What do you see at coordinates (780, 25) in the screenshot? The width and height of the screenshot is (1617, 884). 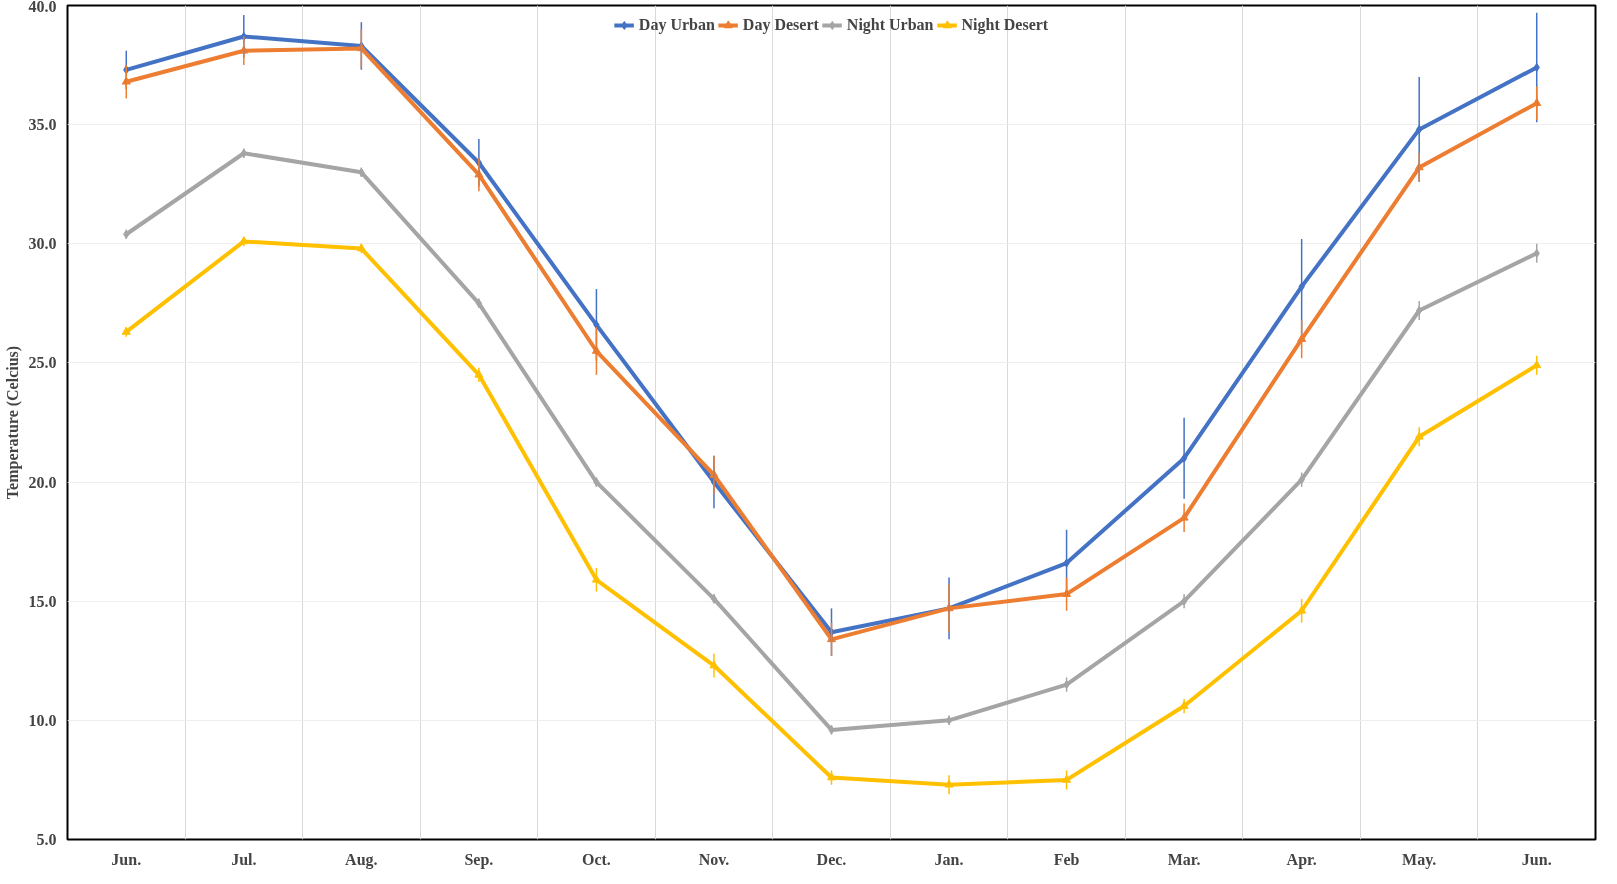 I see `legend-label: Day Desert` at bounding box center [780, 25].